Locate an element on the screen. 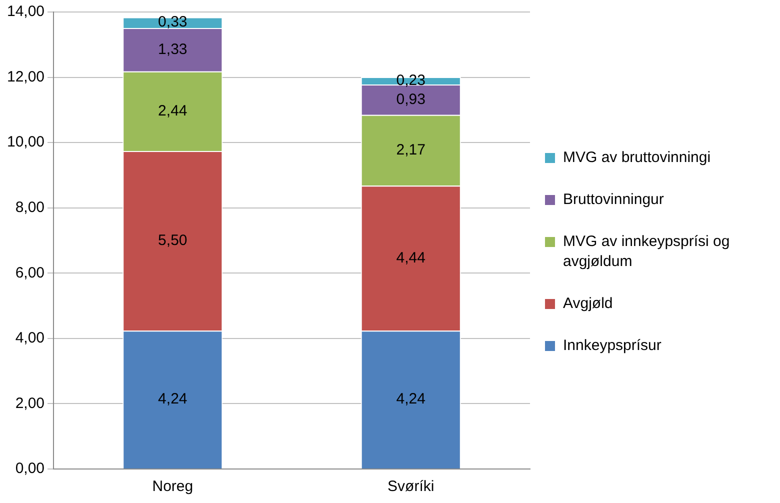  legend-label: MVG av bruttovinningi is located at coordinates (637, 158).